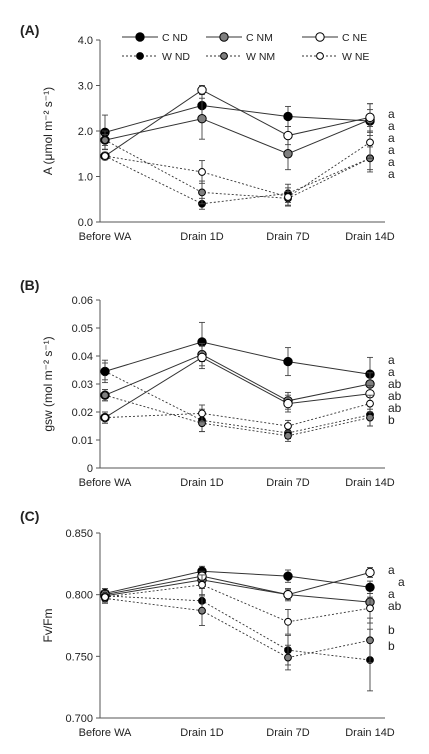 This screenshot has height=754, width=429. I want to click on y-tick-label: 0.700, so click(79, 719).